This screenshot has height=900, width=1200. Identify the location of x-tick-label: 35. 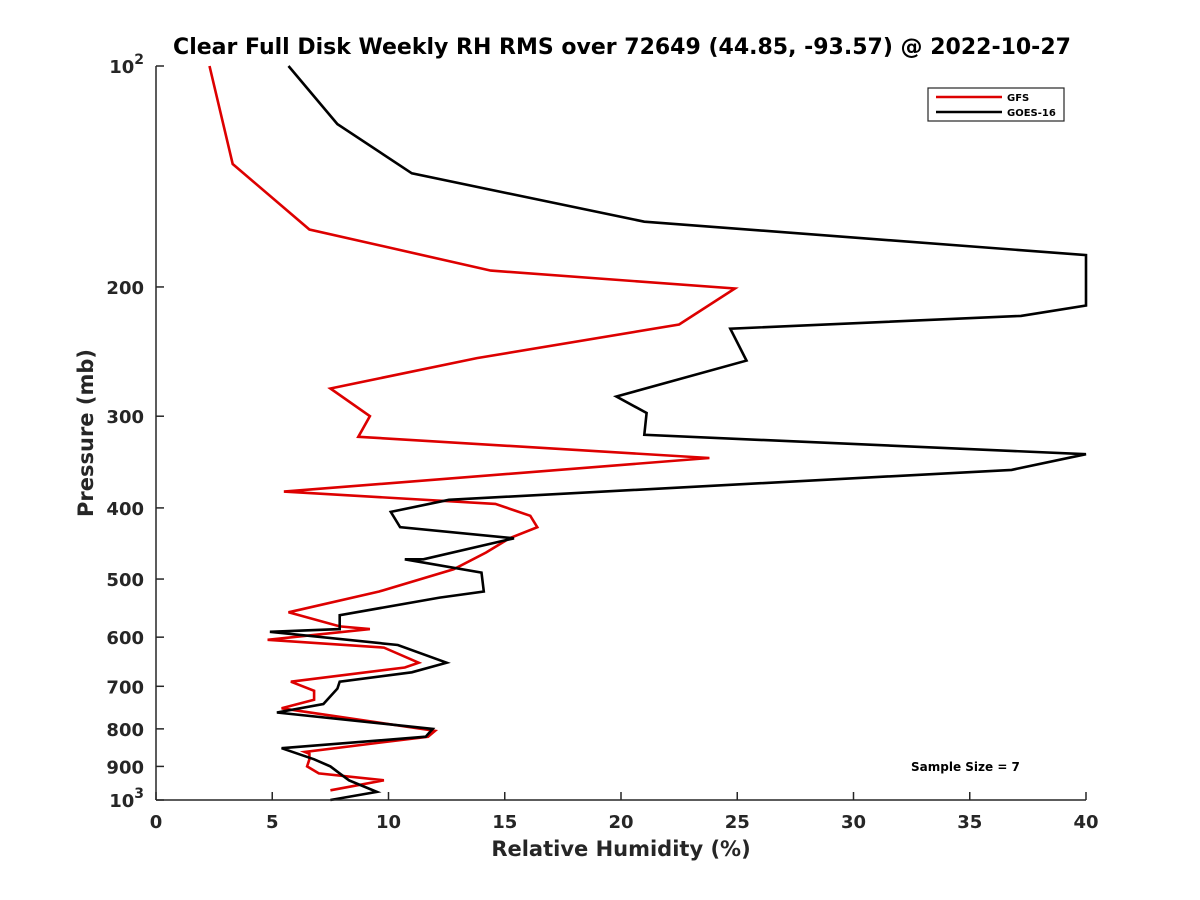
(969, 822).